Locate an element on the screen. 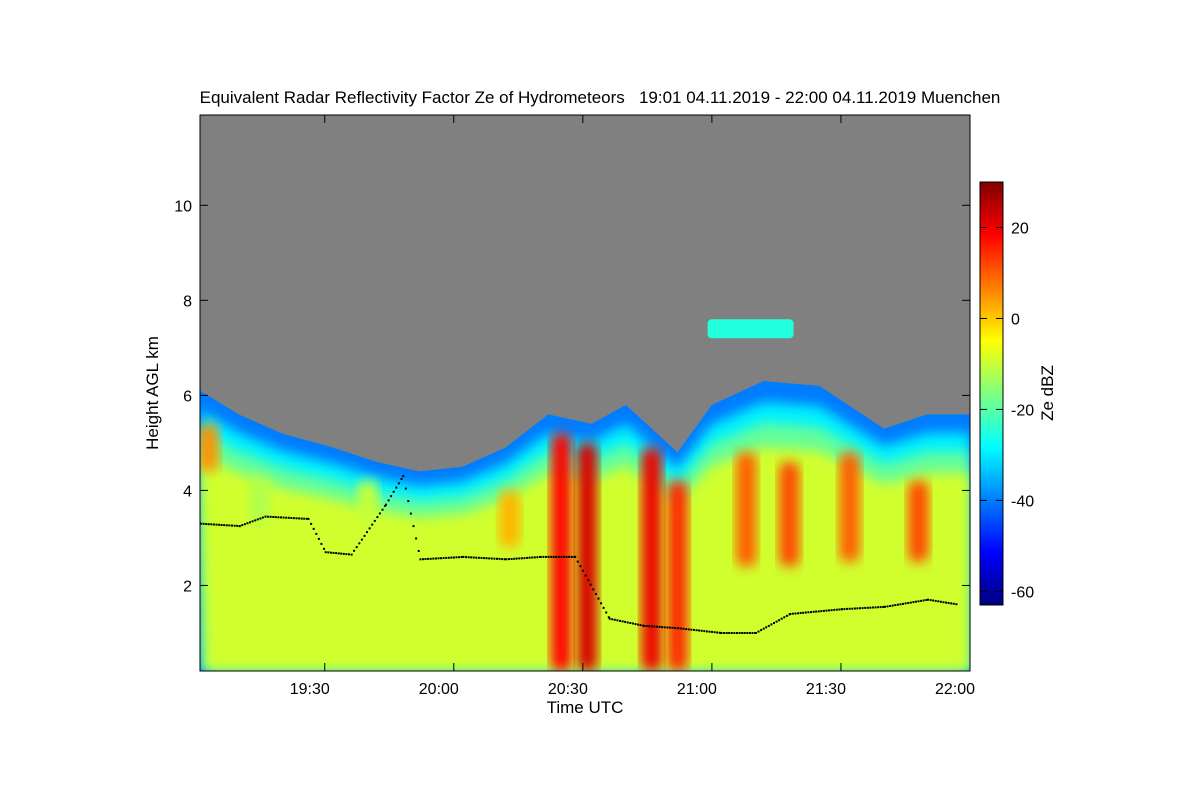  colorbar-tick-label: 20 is located at coordinates (1020, 228).